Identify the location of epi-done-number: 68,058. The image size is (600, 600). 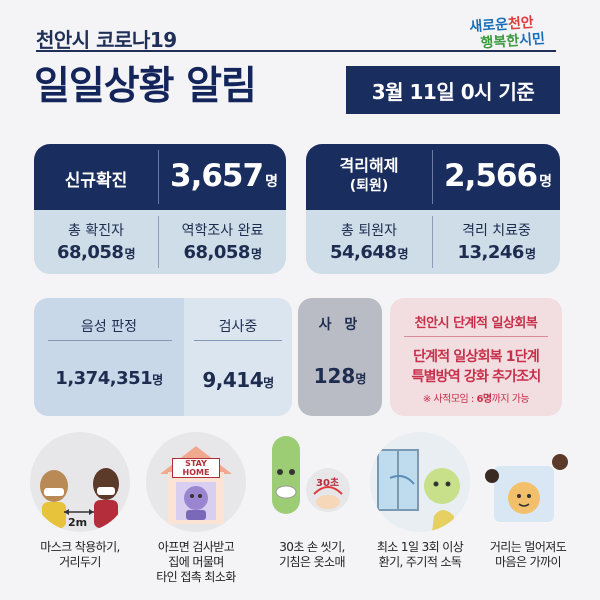
(216, 252).